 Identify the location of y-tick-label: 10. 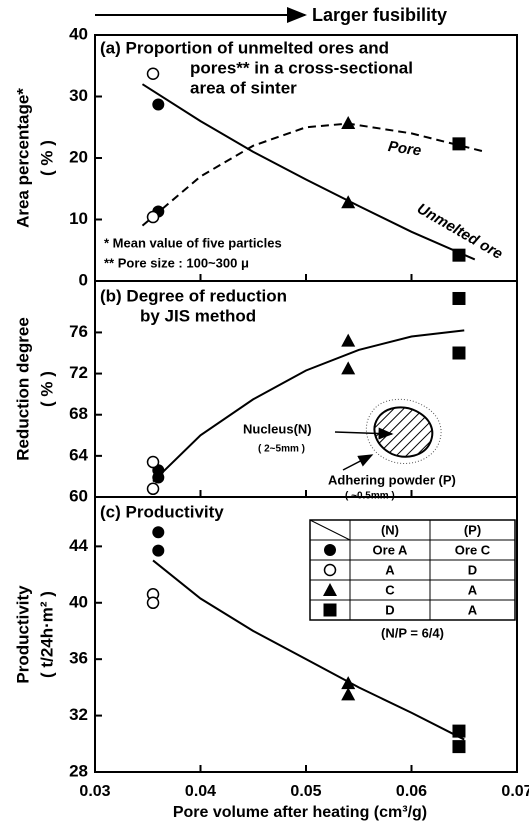
(78, 218).